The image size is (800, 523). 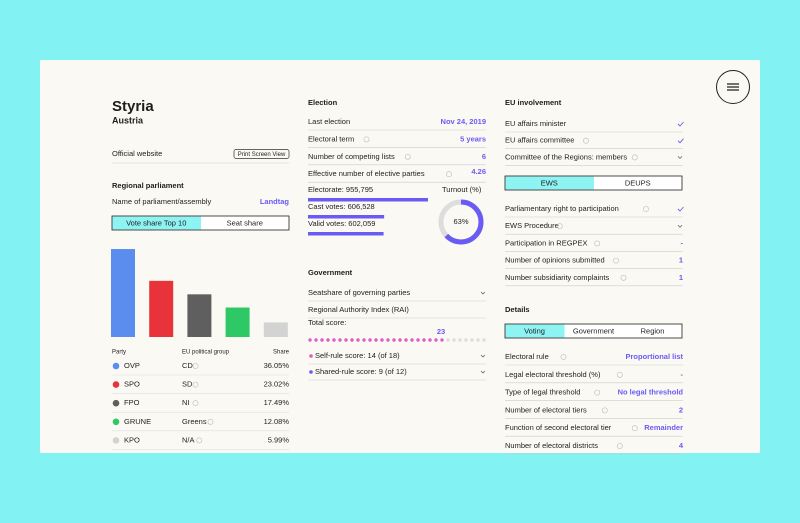 I want to click on party-share: 36.05%, so click(x=277, y=365).